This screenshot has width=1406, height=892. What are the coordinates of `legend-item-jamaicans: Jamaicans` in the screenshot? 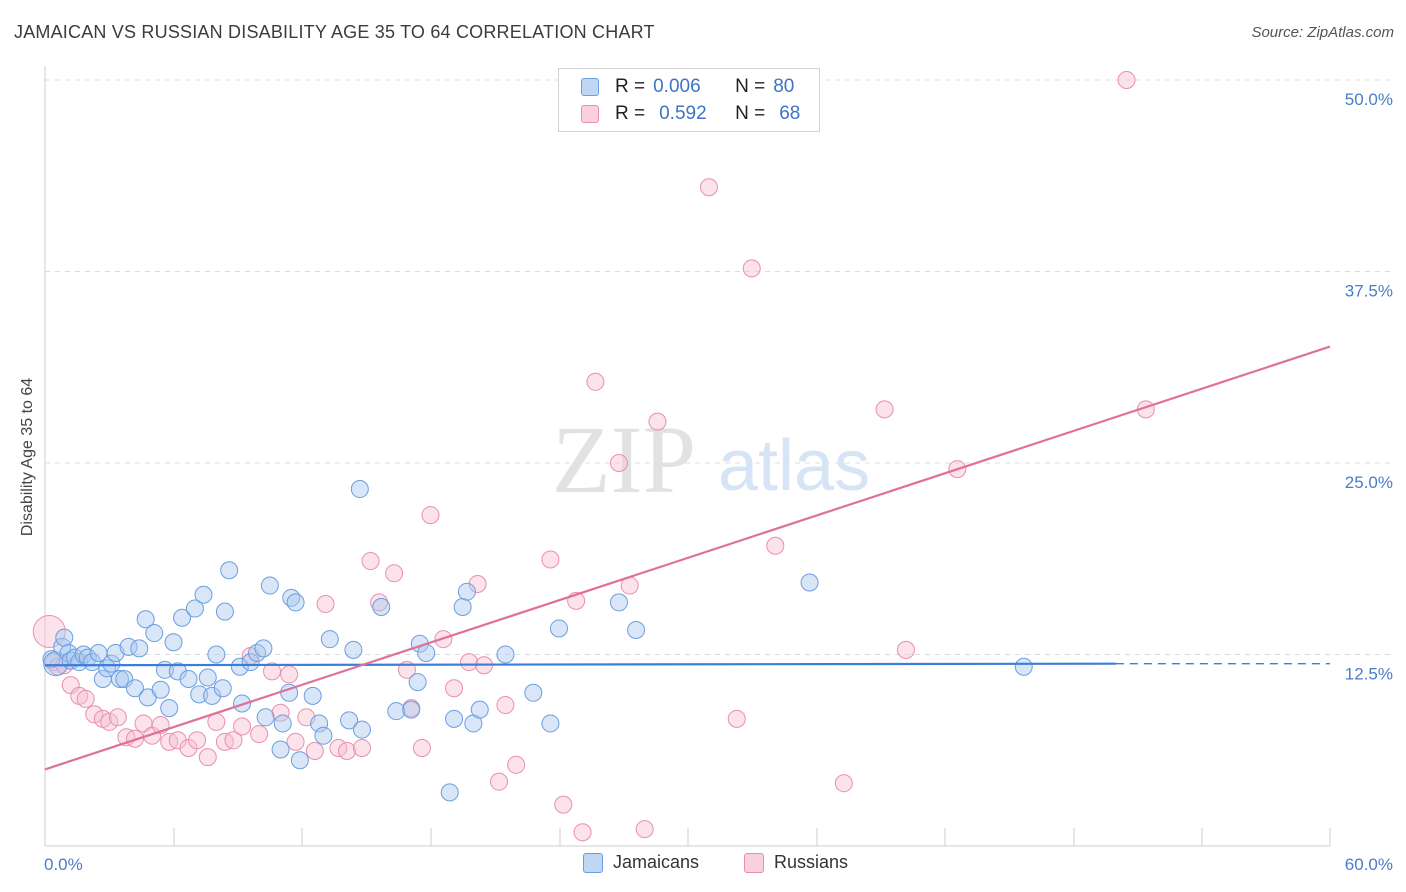 It's located at (641, 862).